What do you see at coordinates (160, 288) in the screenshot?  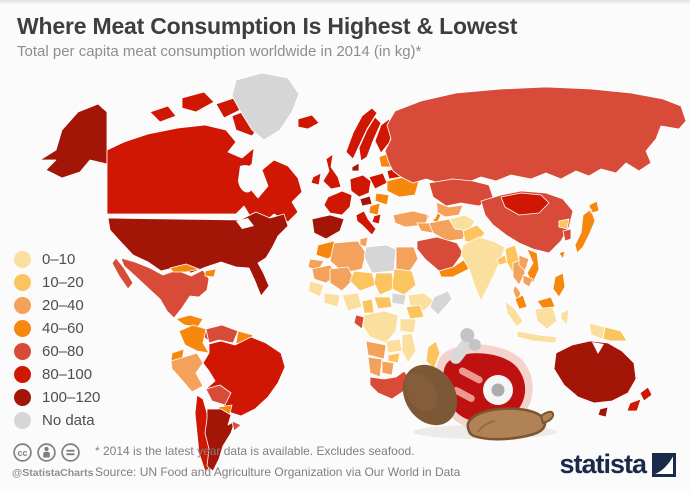 I see `map-region-mexico` at bounding box center [160, 288].